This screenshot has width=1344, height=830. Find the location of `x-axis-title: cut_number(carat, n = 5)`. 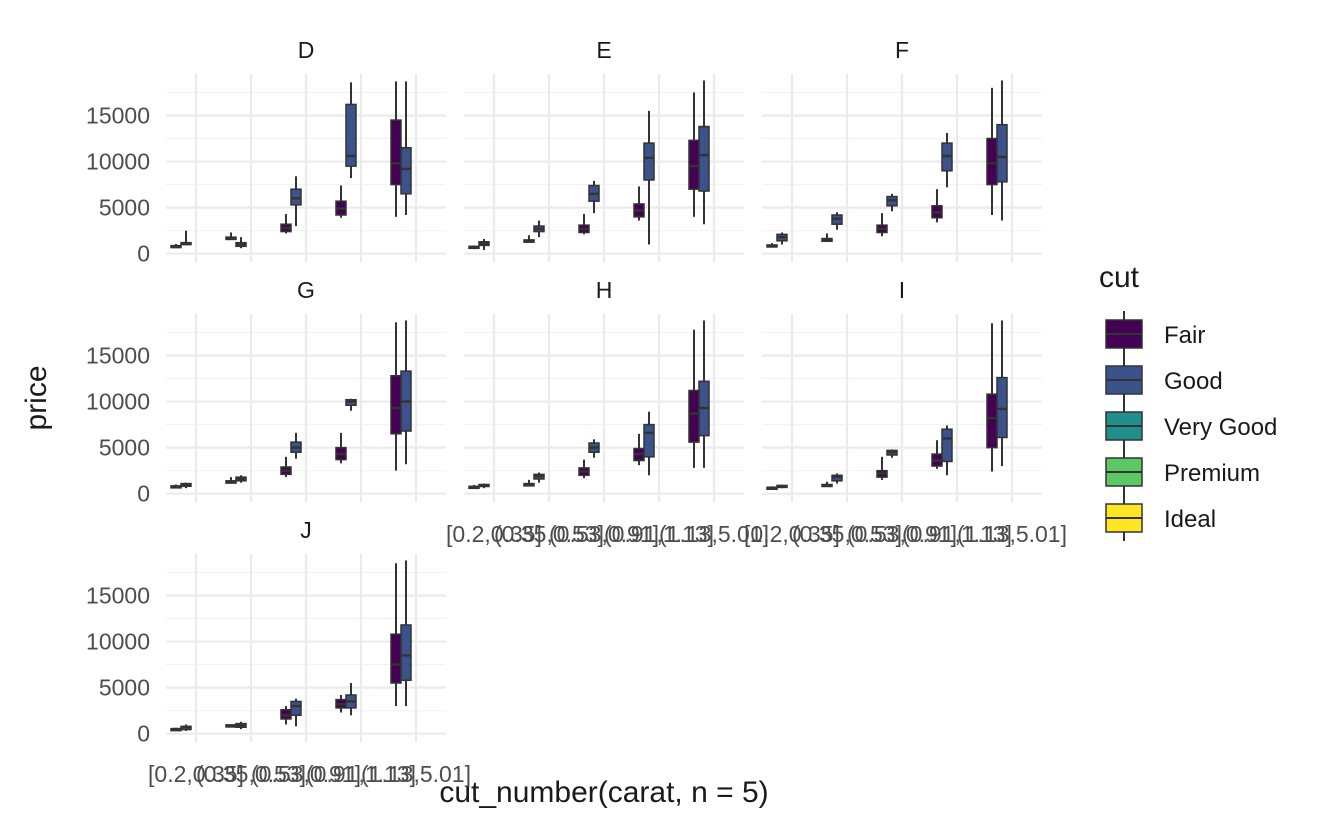

x-axis-title: cut_number(carat, n = 5) is located at coordinates (603, 792).